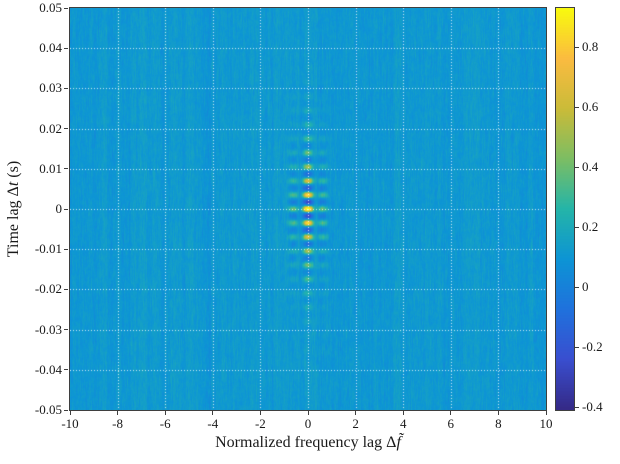 This screenshot has width=620, height=464. I want to click on x-tick-label: 6, so click(451, 423).